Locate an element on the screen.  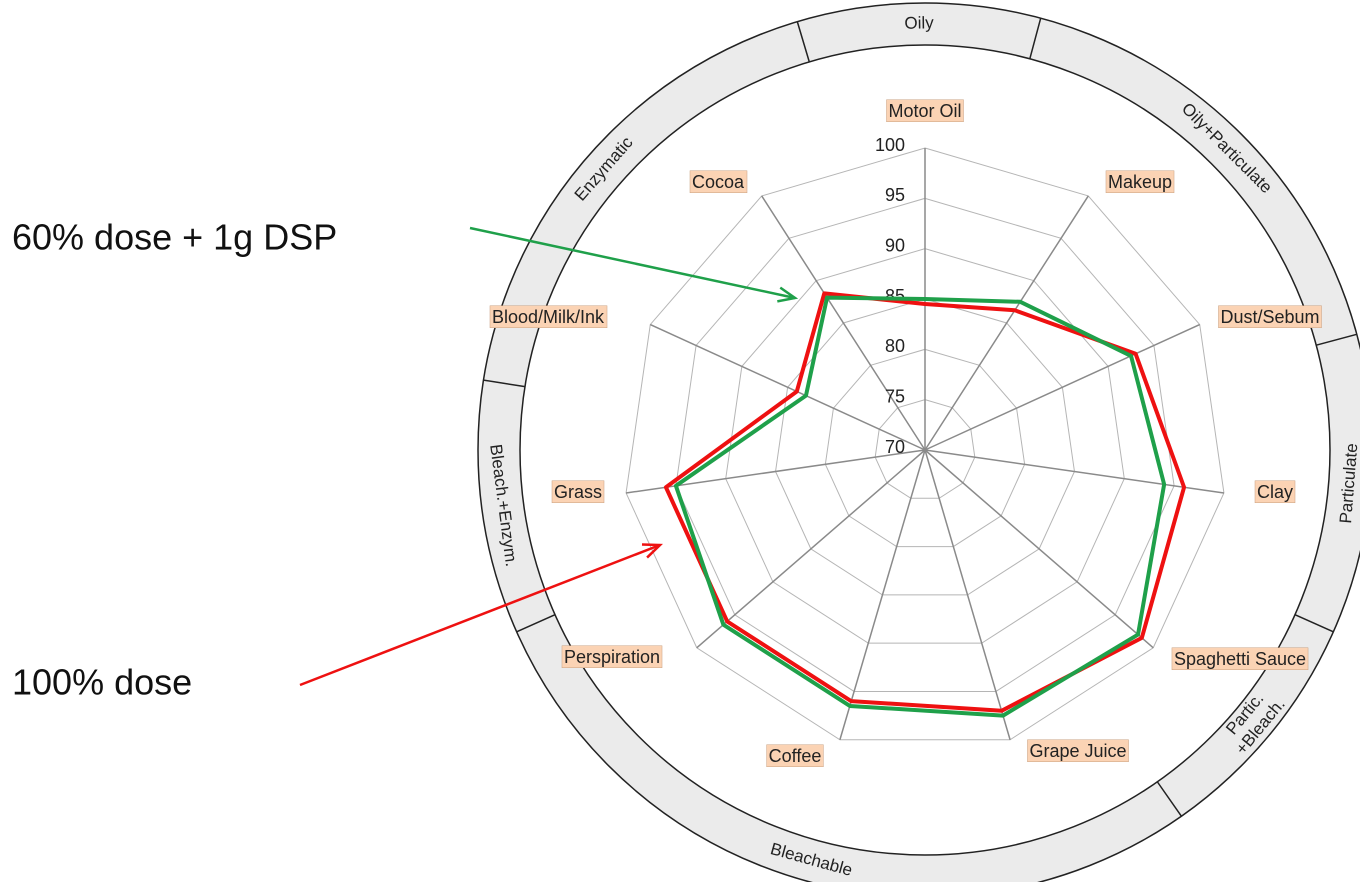
category-label: Grass is located at coordinates (578, 492).